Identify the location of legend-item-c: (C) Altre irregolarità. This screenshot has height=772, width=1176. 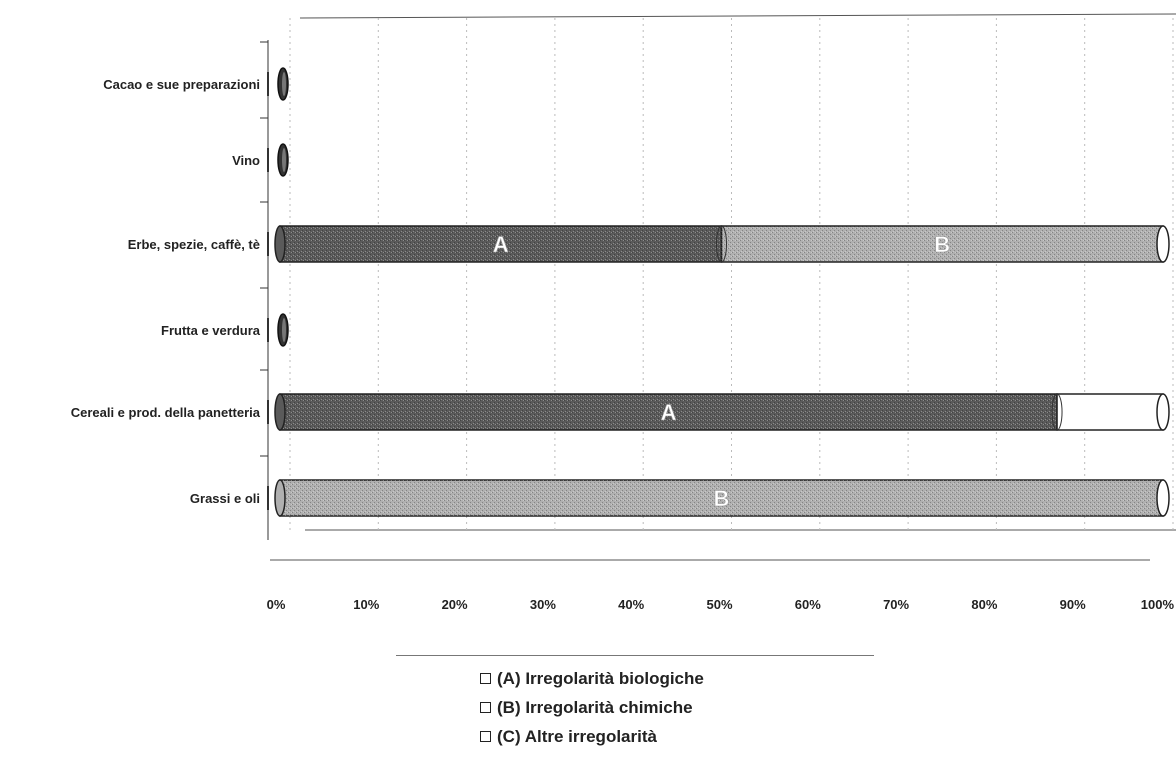
(690, 736).